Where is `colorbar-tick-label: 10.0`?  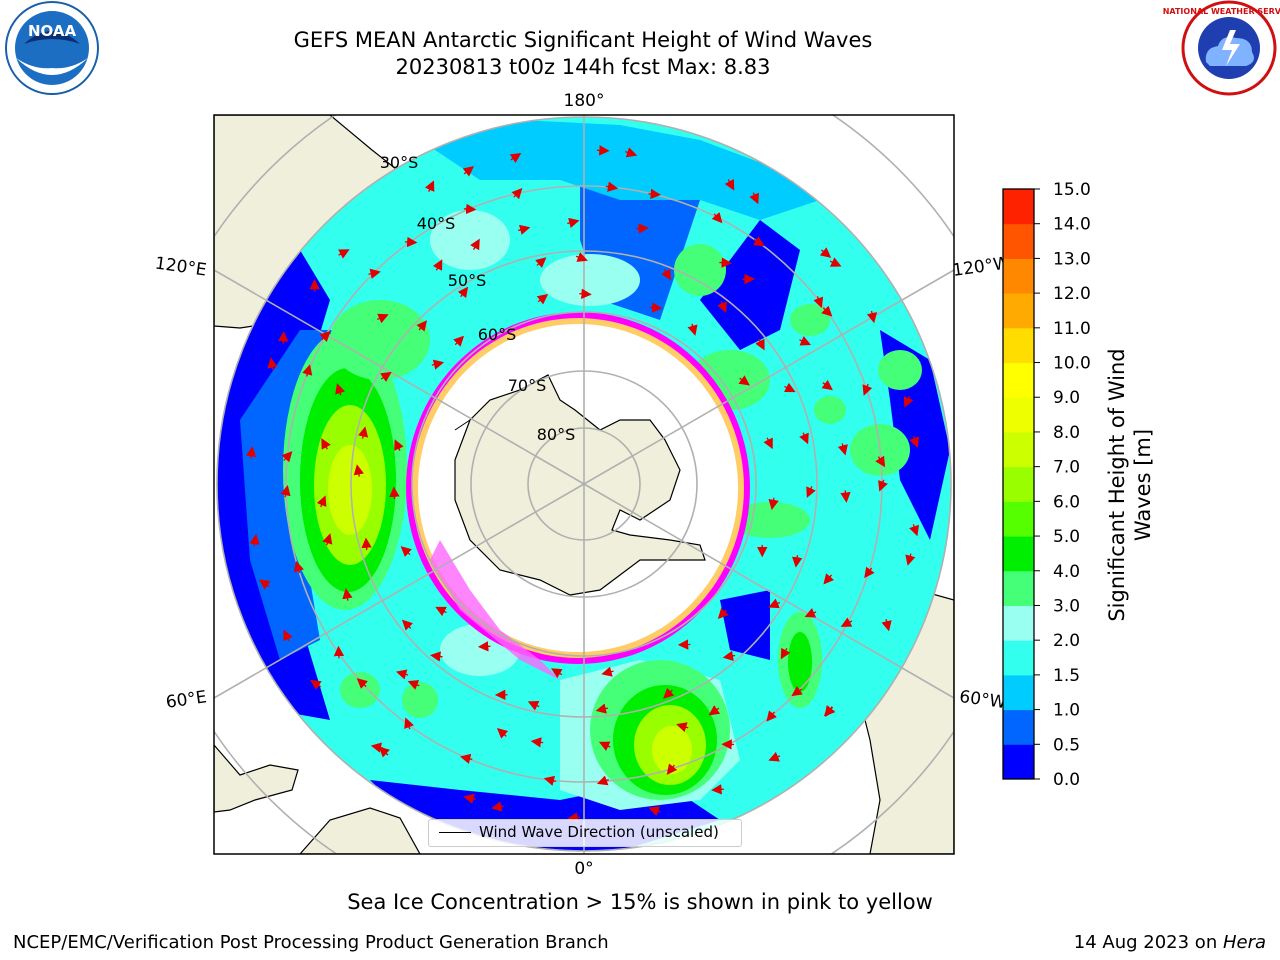 colorbar-tick-label: 10.0 is located at coordinates (1072, 364).